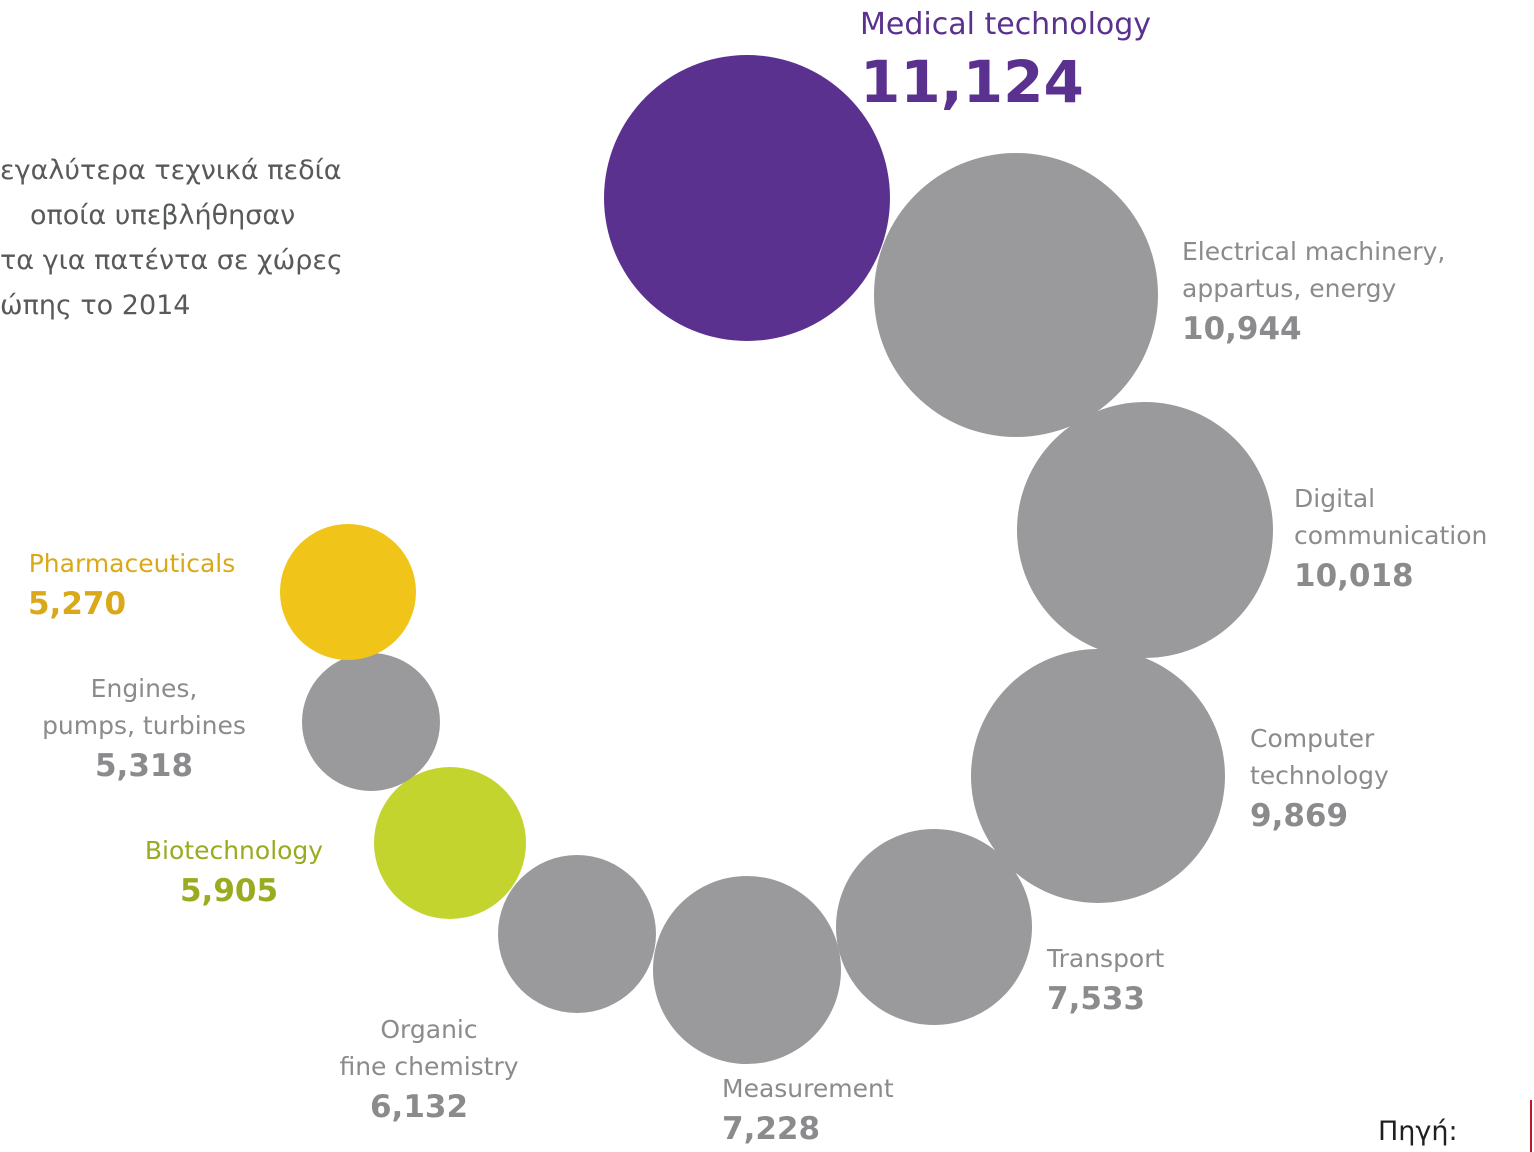 The image size is (1534, 1152). Describe the element at coordinates (1319, 775) in the screenshot. I see `bubble-name: technology` at that location.